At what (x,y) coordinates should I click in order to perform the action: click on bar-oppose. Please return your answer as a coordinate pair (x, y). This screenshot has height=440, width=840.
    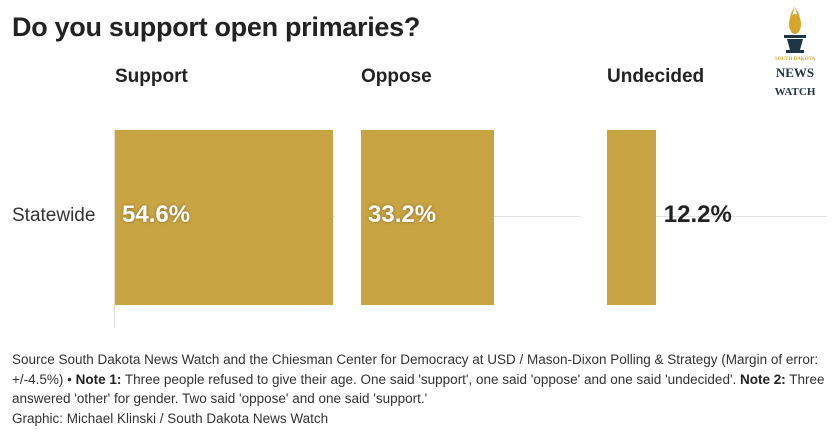
    Looking at the image, I should click on (427, 217).